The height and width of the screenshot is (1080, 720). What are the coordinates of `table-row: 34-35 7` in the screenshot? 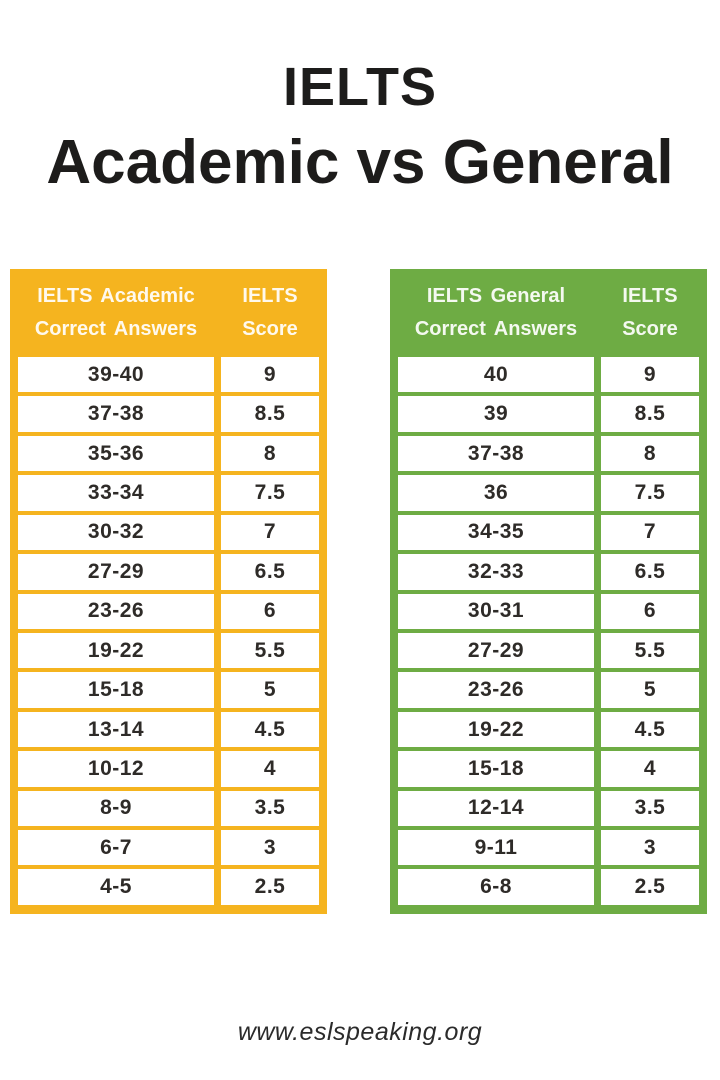 It's located at (548, 532).